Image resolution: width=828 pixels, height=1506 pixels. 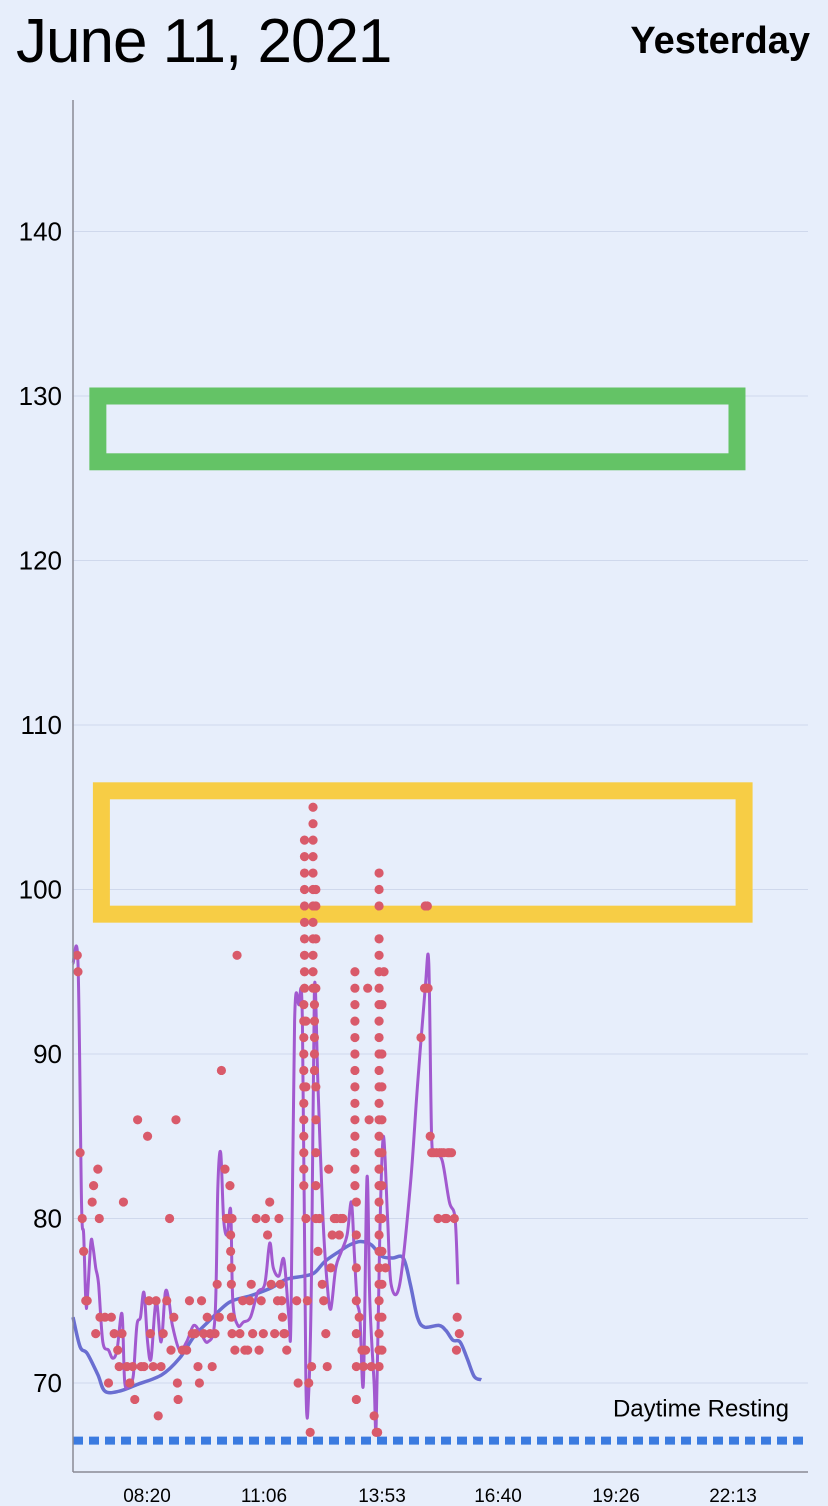 What do you see at coordinates (498, 1496) in the screenshot?
I see `x-tick-label: 16:40` at bounding box center [498, 1496].